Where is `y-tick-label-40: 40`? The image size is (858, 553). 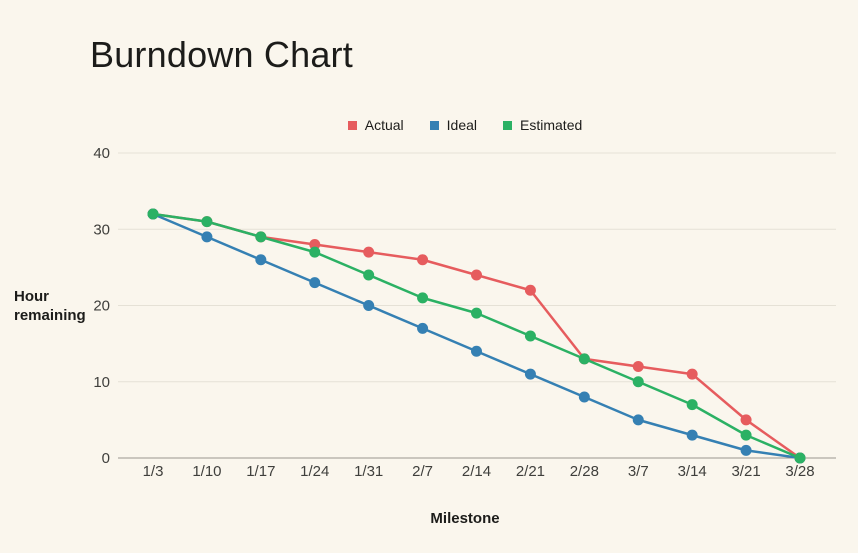 y-tick-label-40: 40 is located at coordinates (101, 153).